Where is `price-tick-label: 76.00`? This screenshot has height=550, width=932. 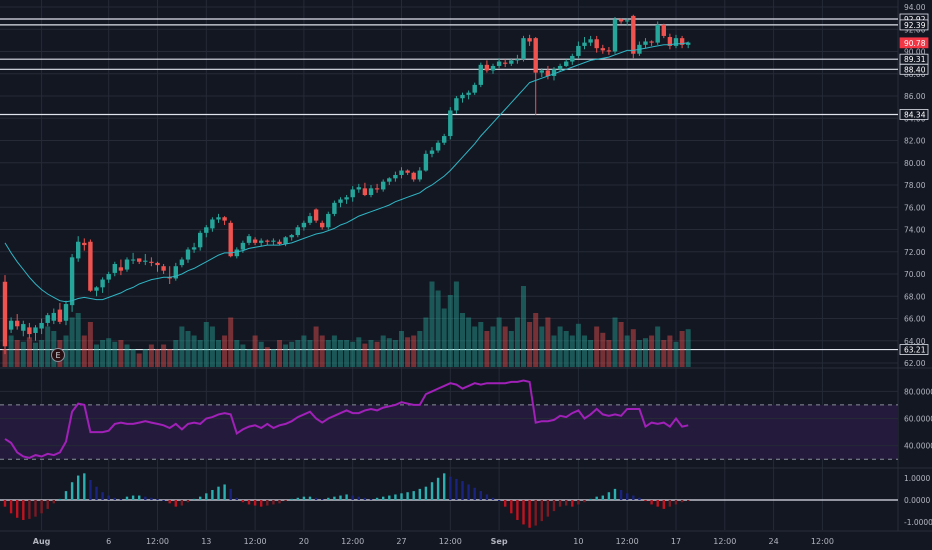 price-tick-label: 76.00 is located at coordinates (915, 207).